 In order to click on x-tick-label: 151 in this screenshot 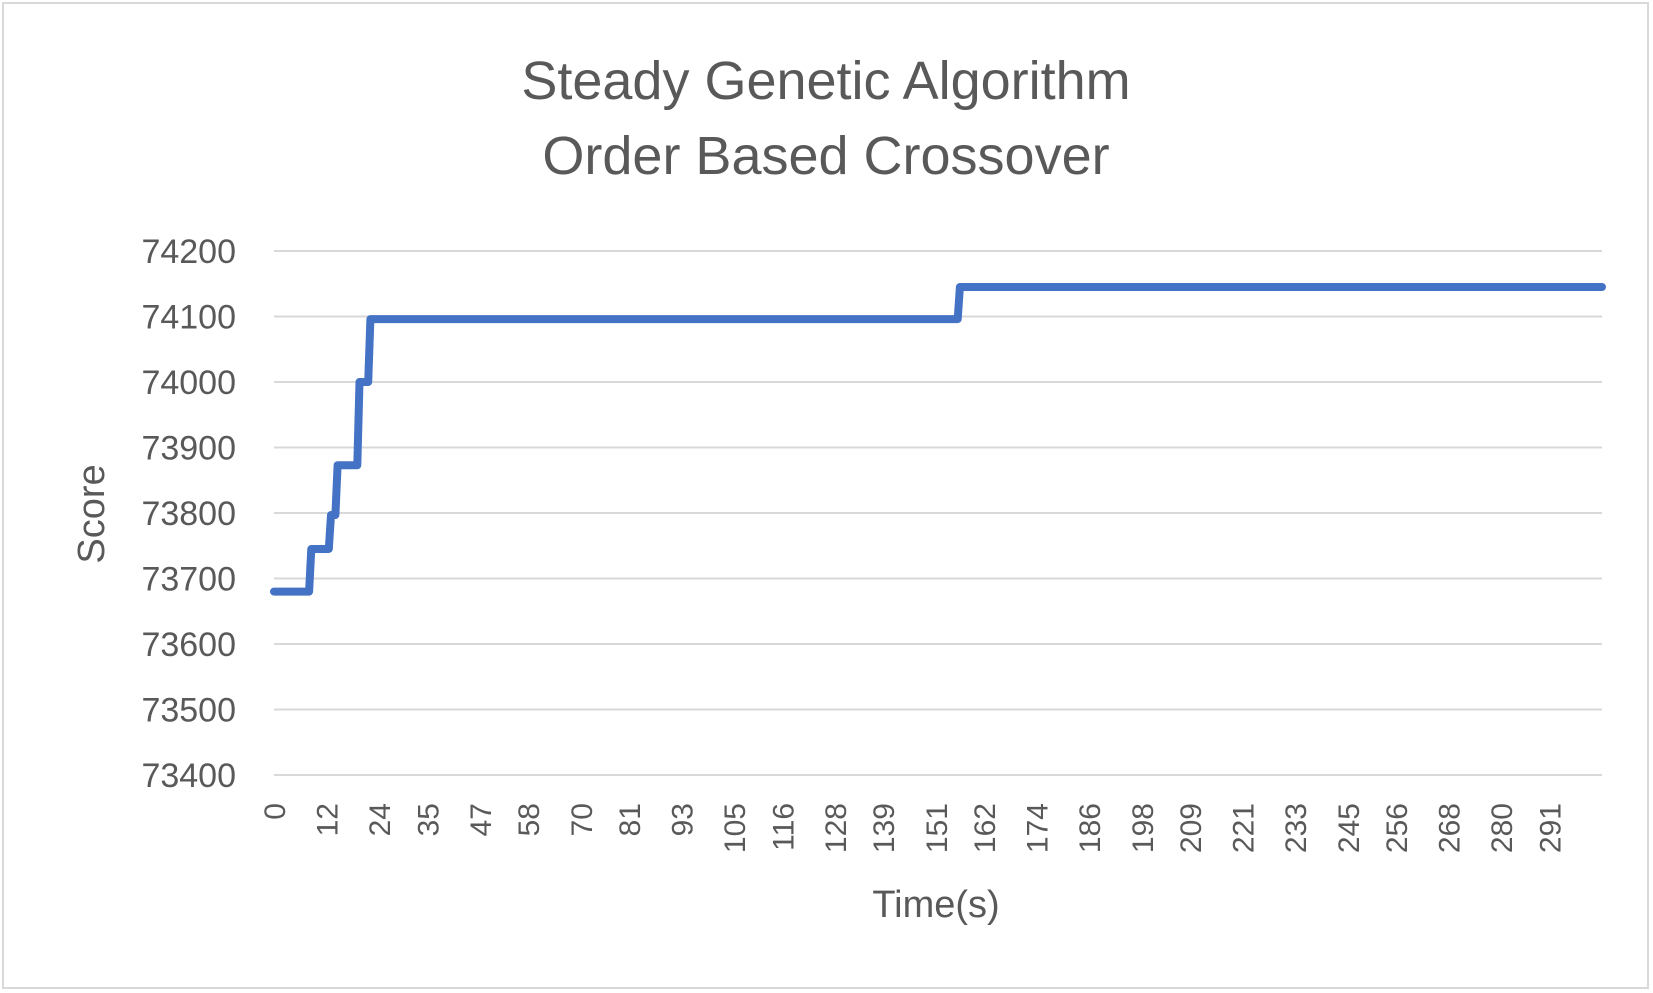, I will do `click(937, 828)`.